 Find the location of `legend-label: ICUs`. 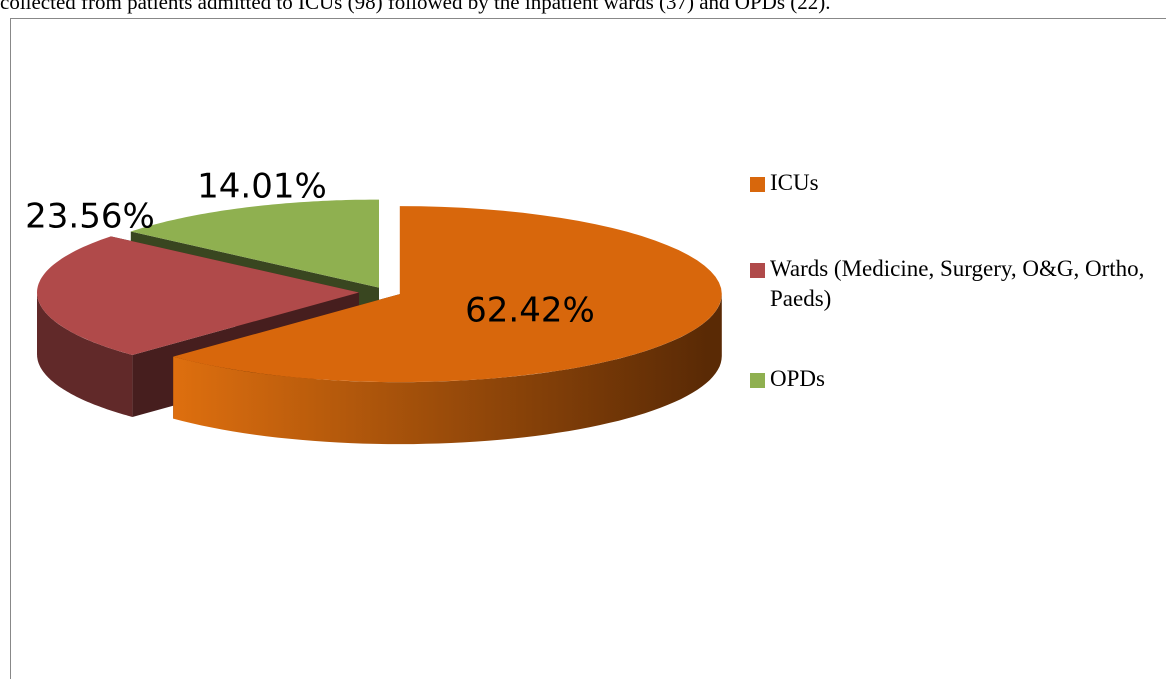

legend-label: ICUs is located at coordinates (794, 182).